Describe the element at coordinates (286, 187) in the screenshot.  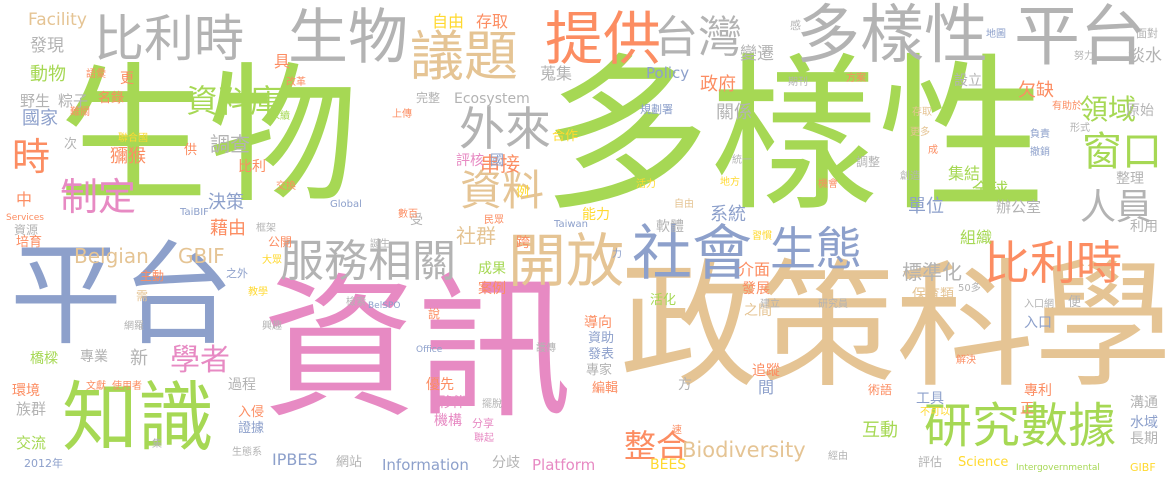
I see `word-cloud-word: 交換` at that location.